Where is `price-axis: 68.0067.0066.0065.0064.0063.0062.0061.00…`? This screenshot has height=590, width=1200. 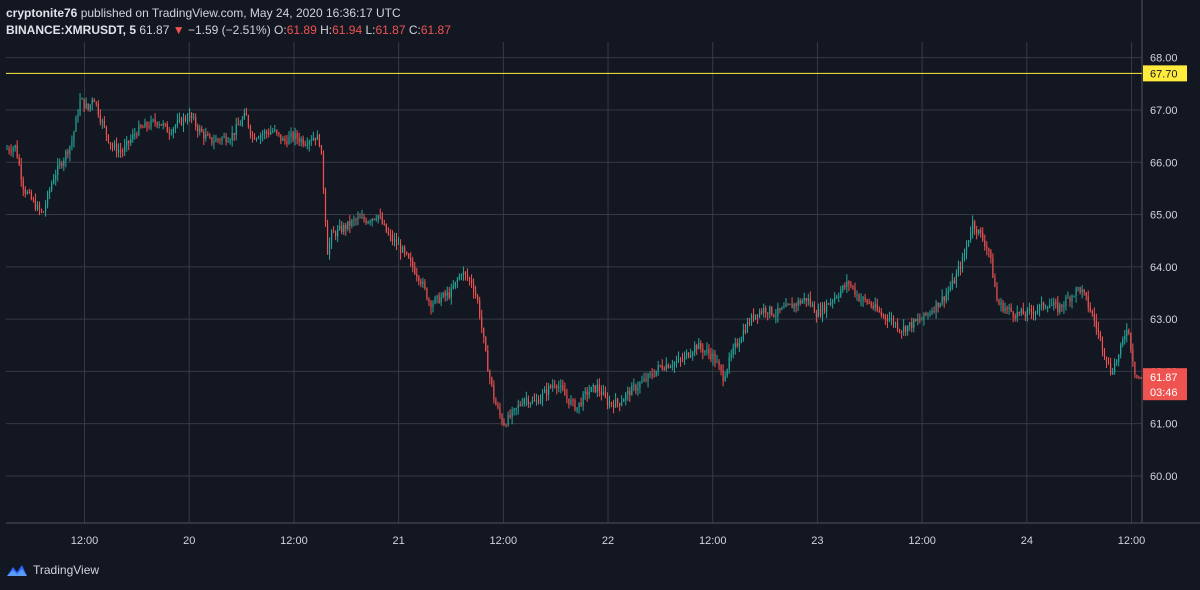
price-axis: 68.0067.0066.0065.0064.0063.0062.0061.00… is located at coordinates (1164, 268).